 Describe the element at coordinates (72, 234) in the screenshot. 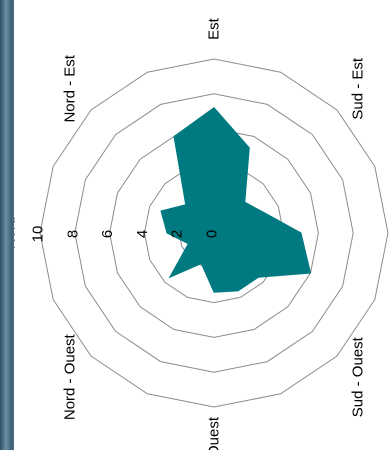

I see `radial-tick-label: 8` at that location.